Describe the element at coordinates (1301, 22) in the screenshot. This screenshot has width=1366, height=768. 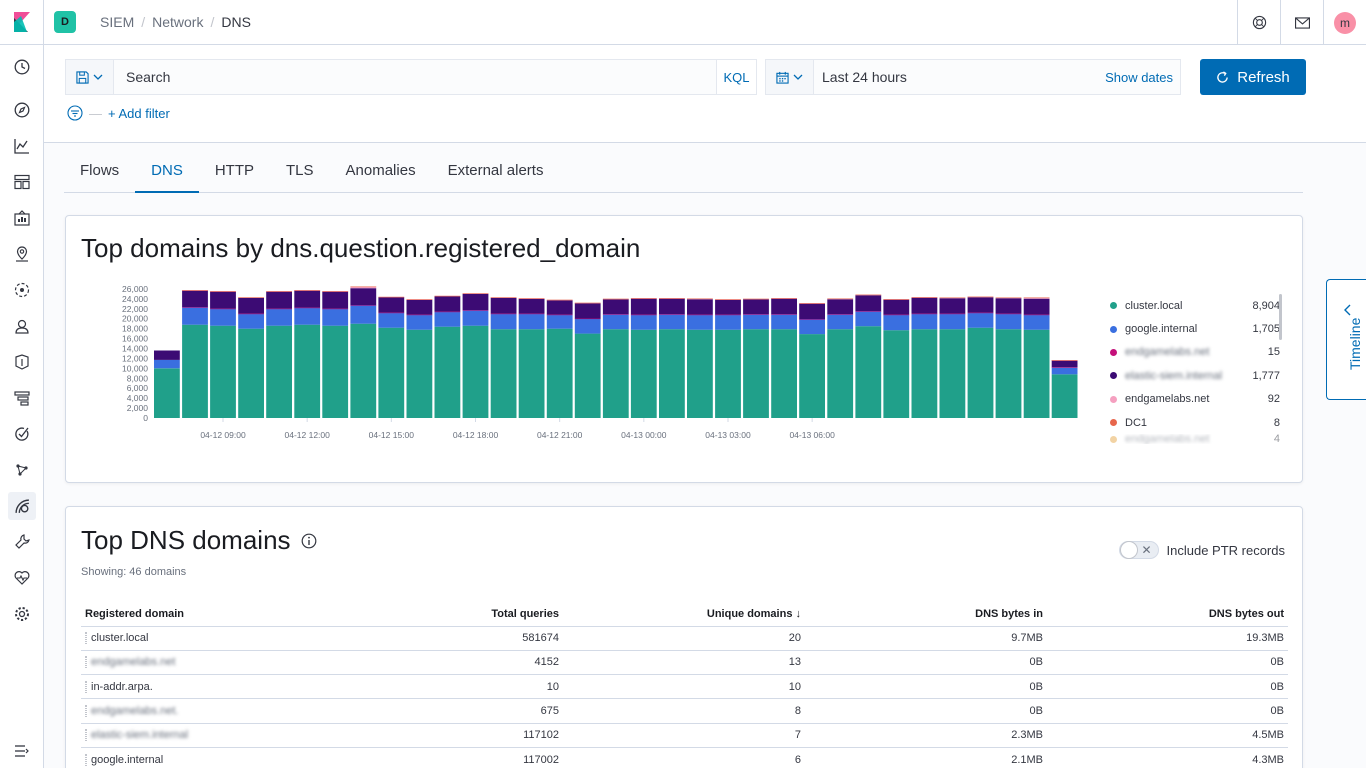
I see `newsfeed-button` at that location.